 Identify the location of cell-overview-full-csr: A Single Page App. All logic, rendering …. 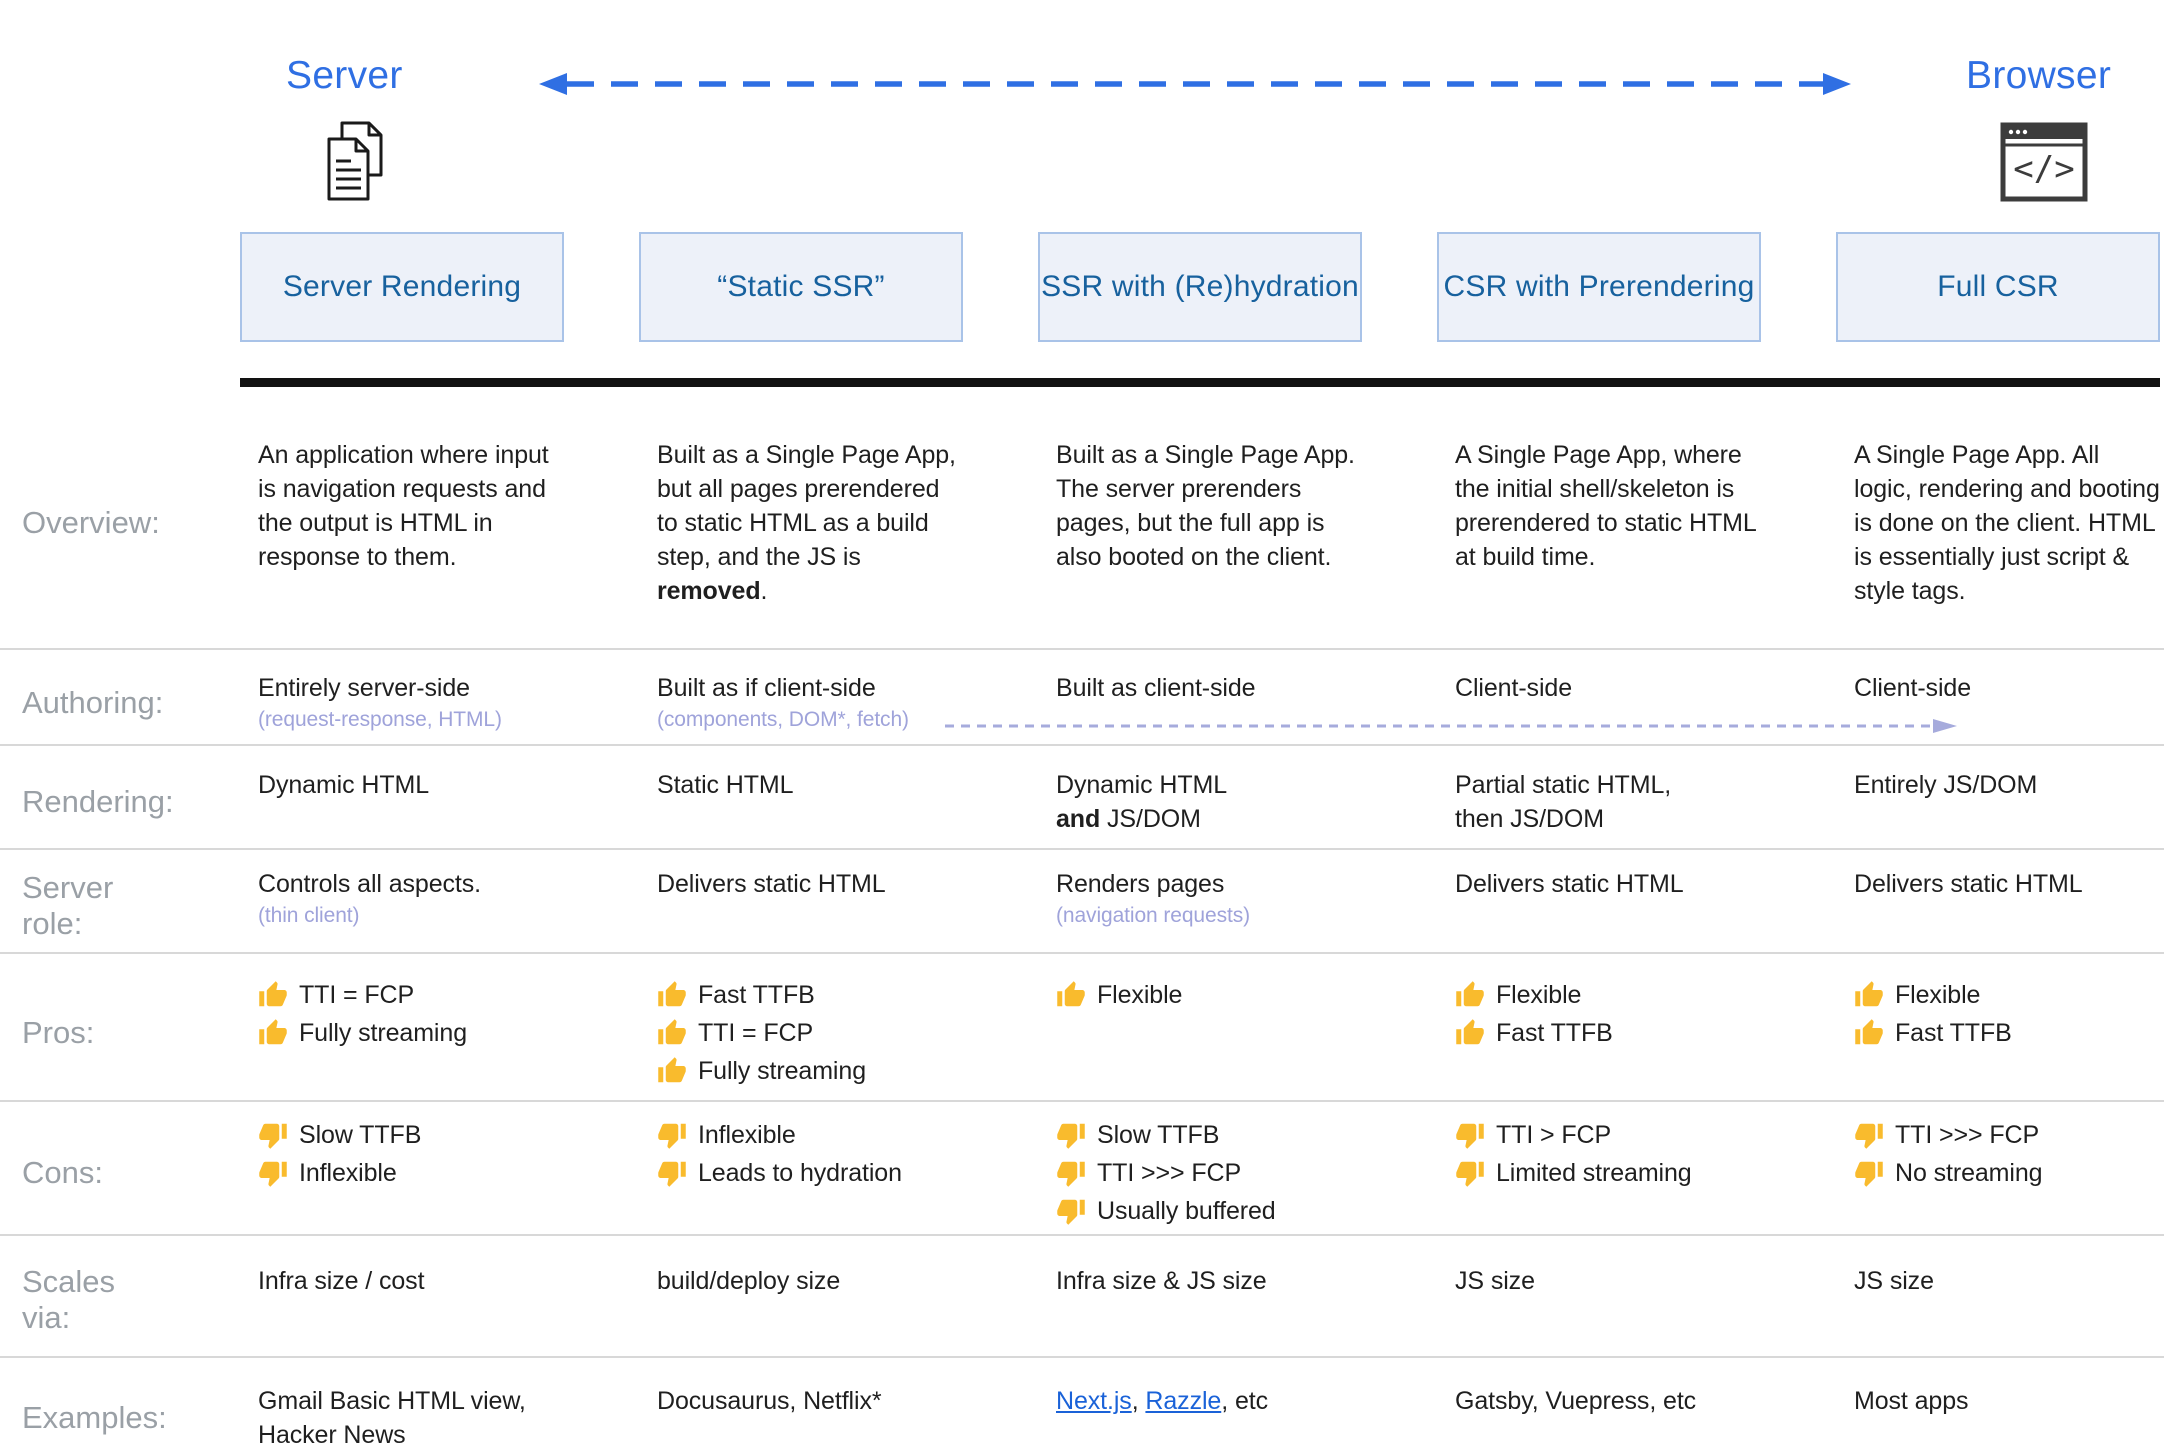
(2007, 523).